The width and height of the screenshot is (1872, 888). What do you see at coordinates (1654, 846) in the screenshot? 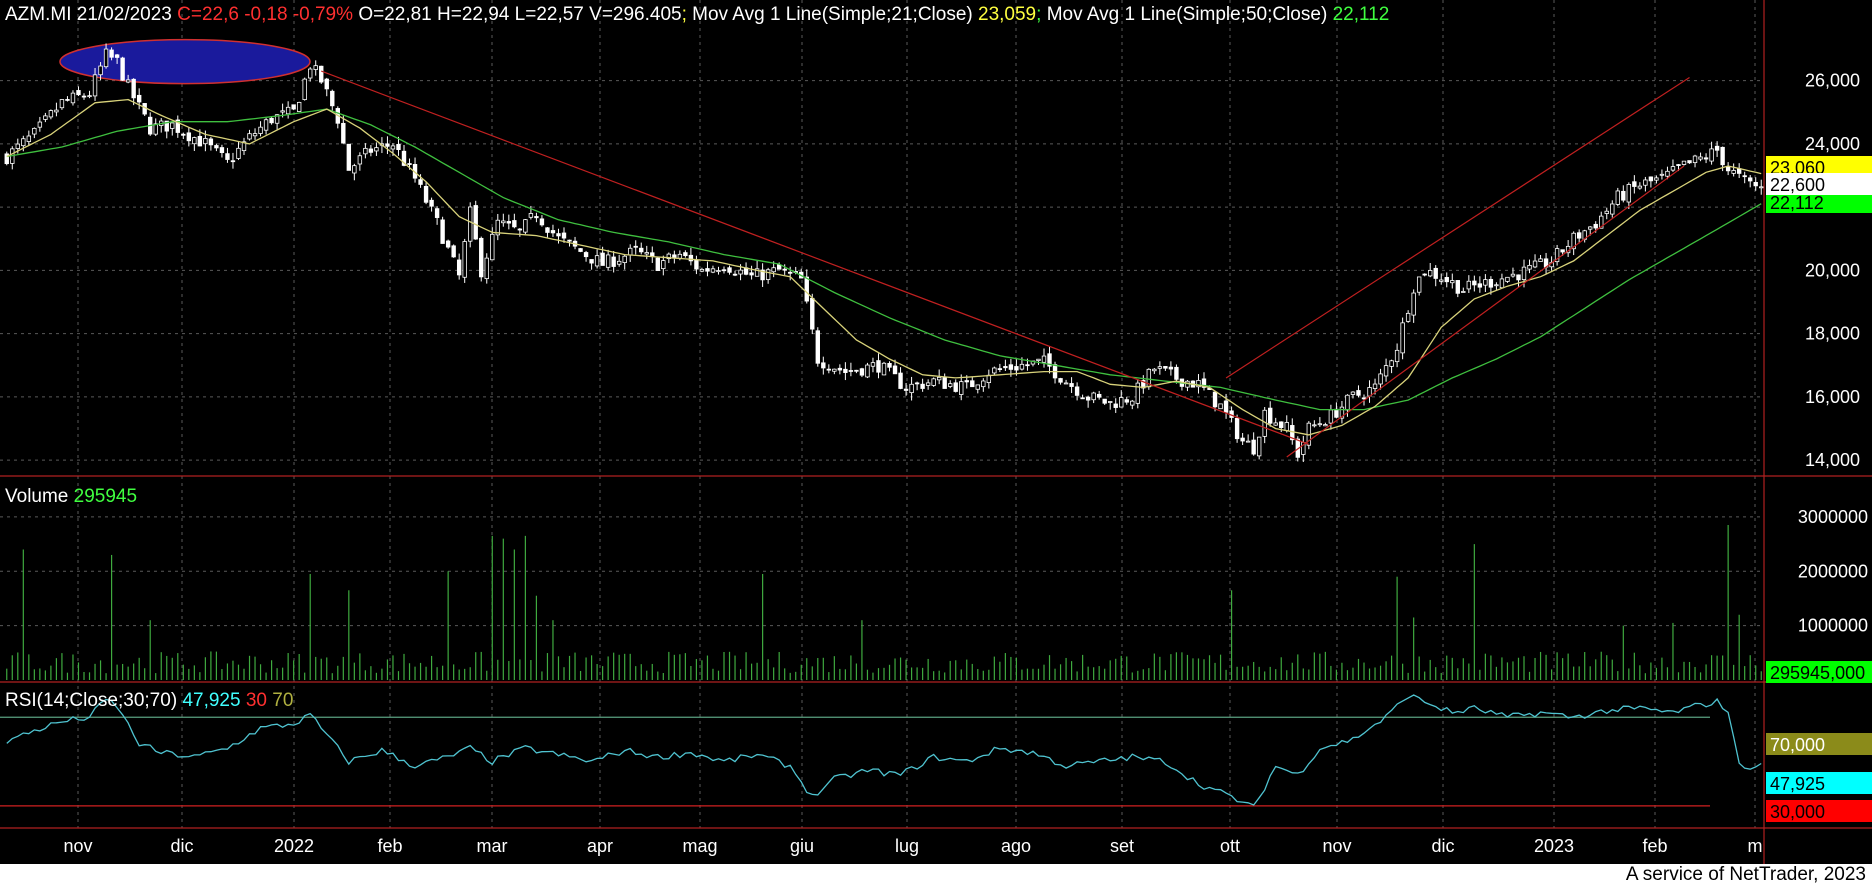
I see `x-tick-label: feb` at bounding box center [1654, 846].